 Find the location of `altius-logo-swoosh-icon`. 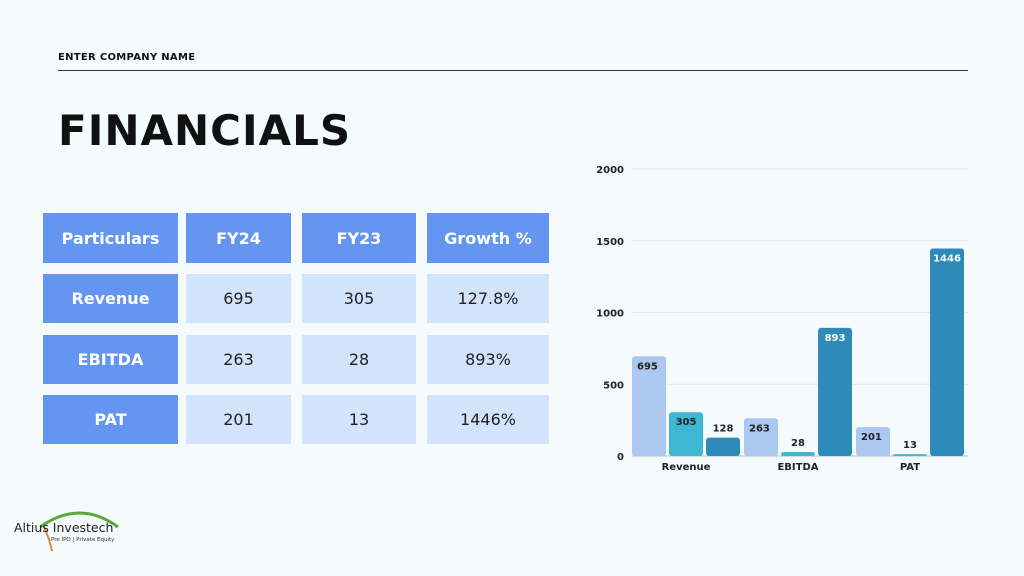

altius-logo-swoosh-icon is located at coordinates (79, 531).